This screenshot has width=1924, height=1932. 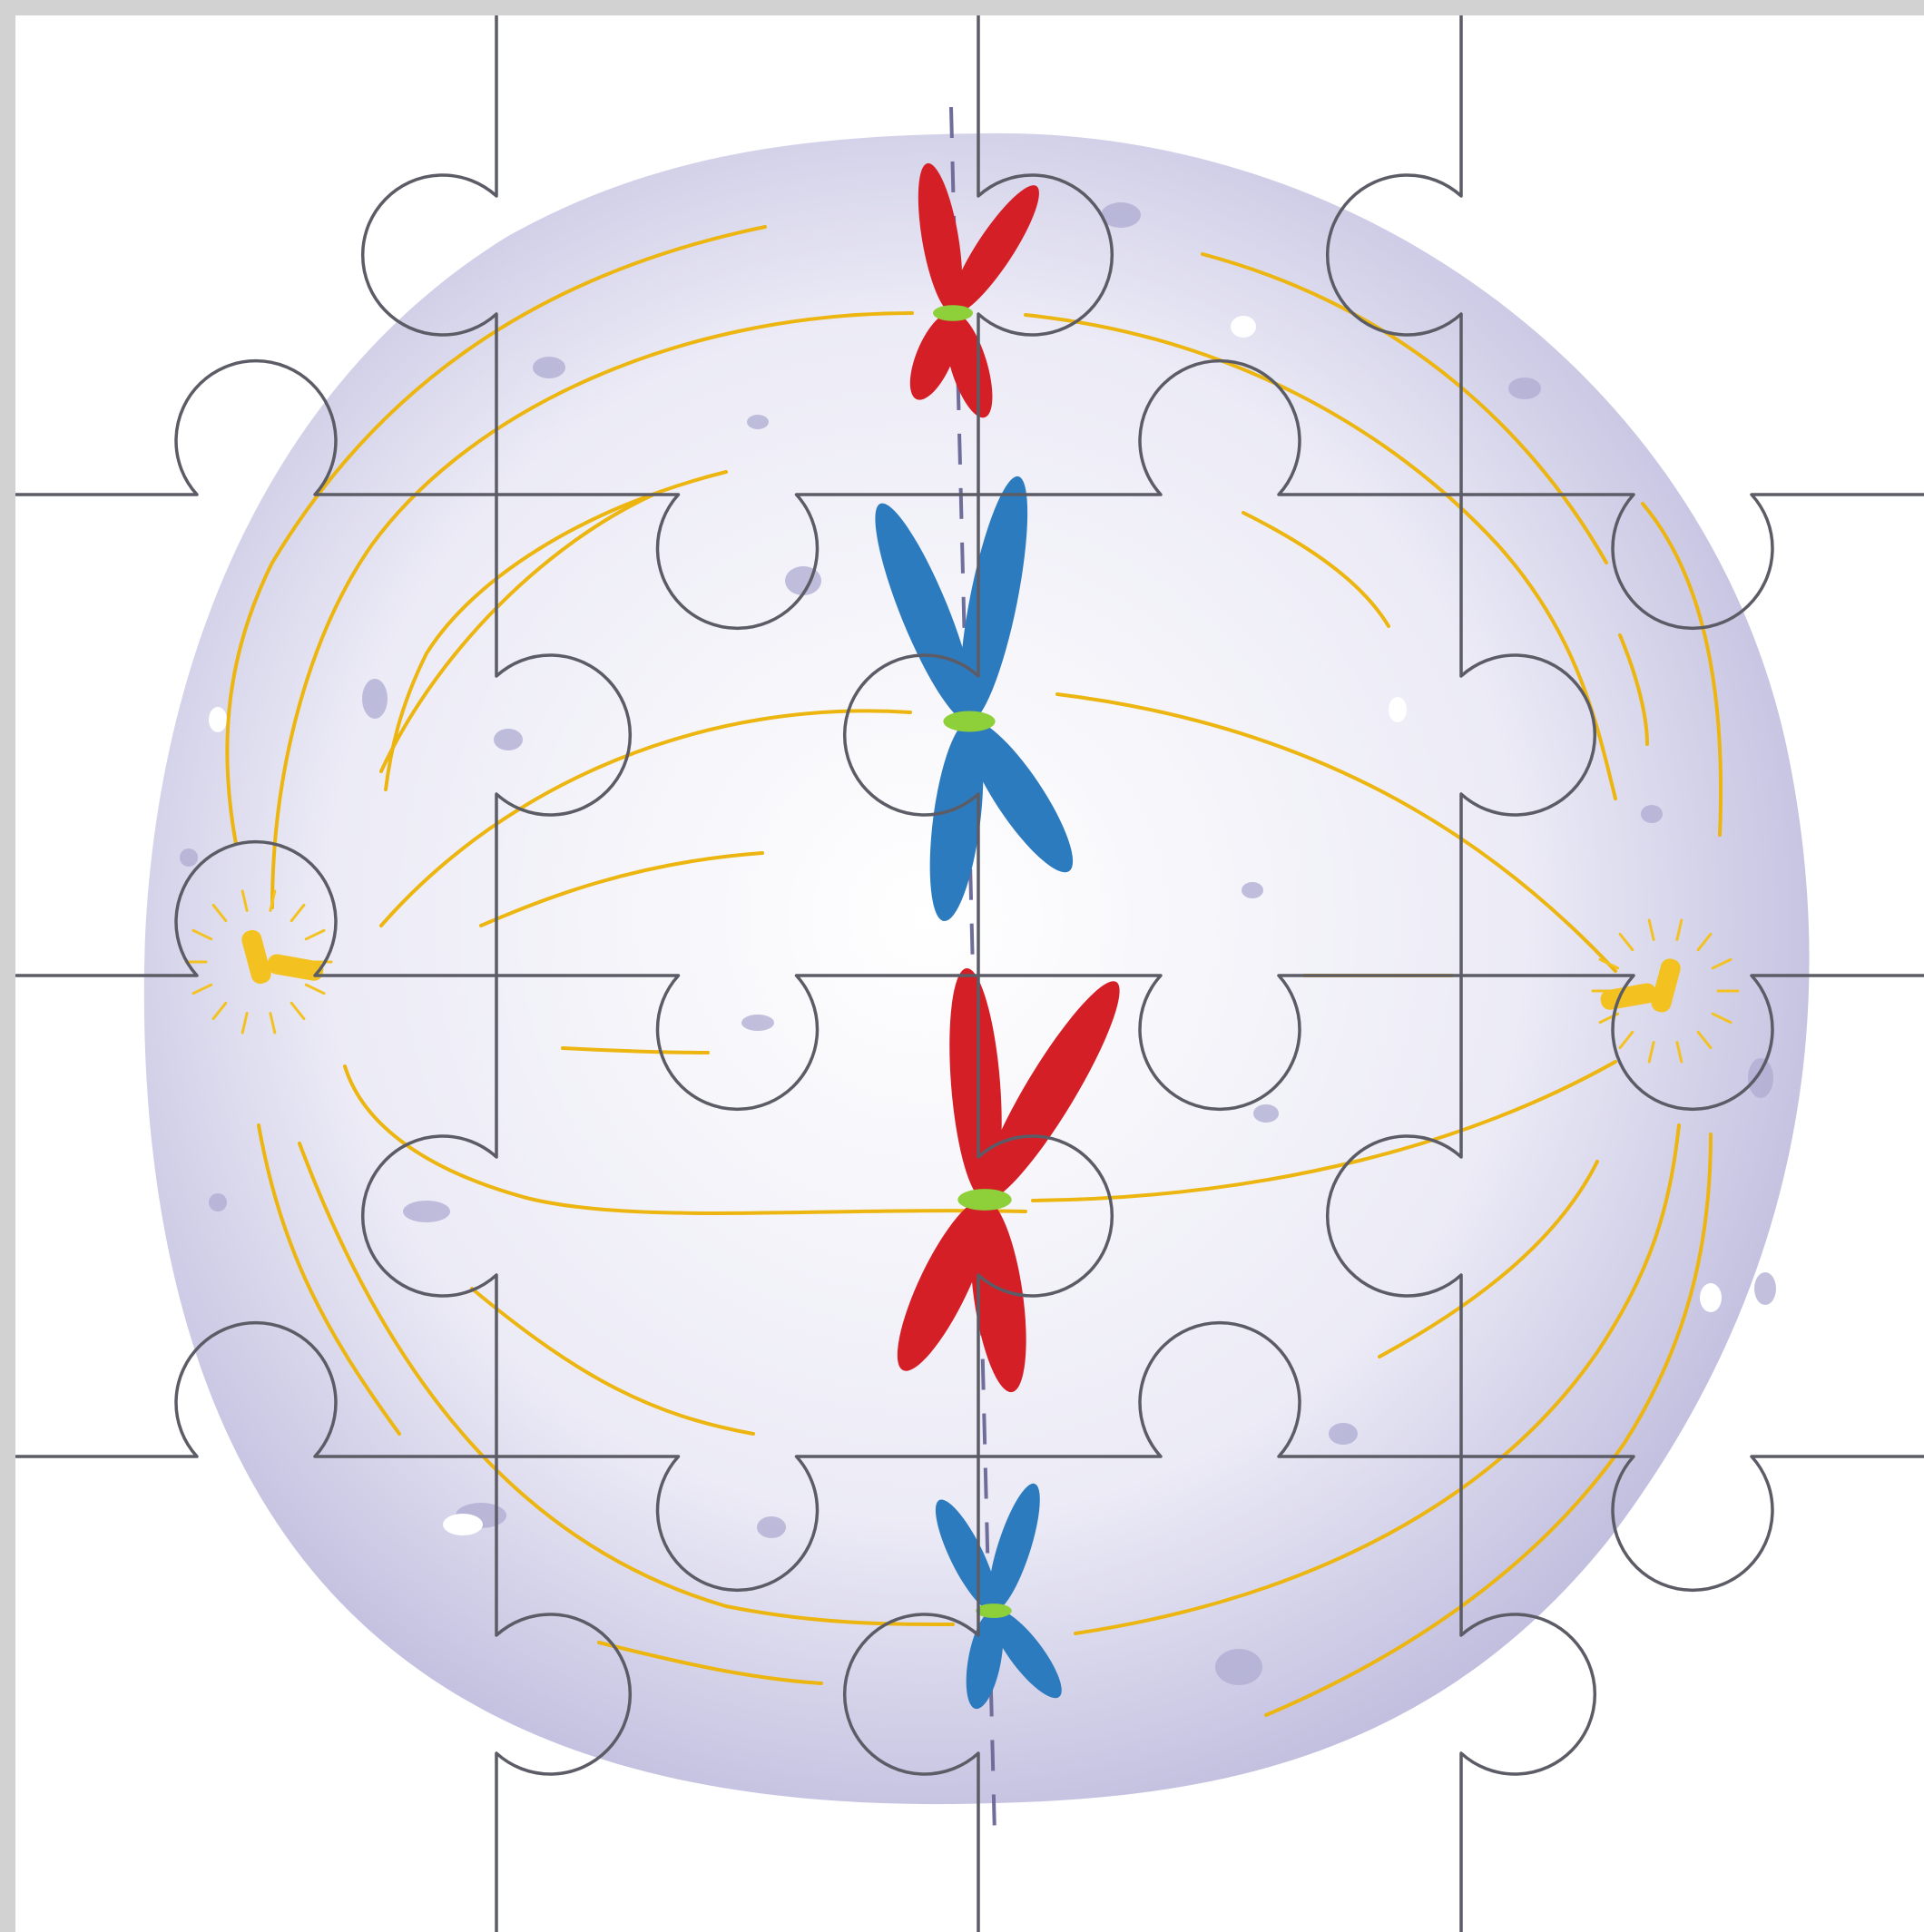 I want to click on frame-left, so click(x=7, y=966).